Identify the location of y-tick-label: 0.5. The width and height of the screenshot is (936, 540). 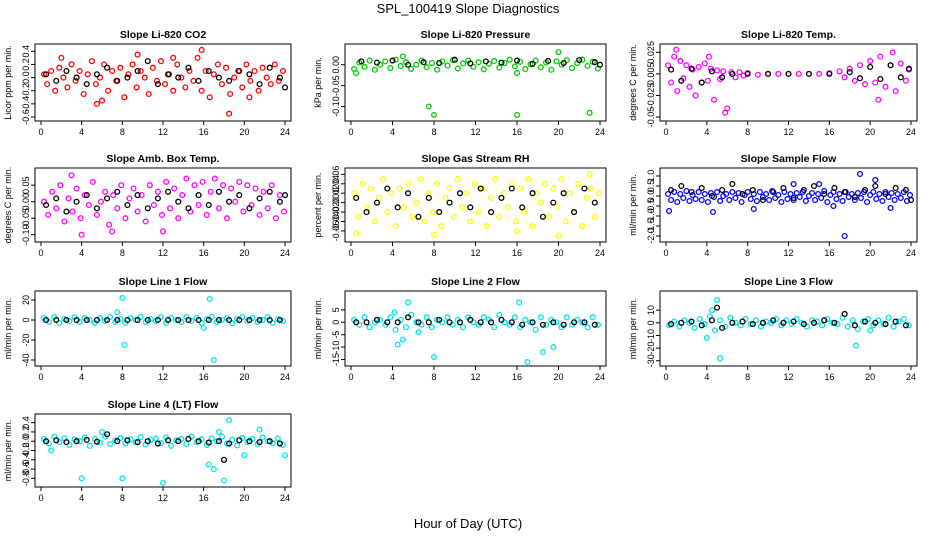
(651, 186).